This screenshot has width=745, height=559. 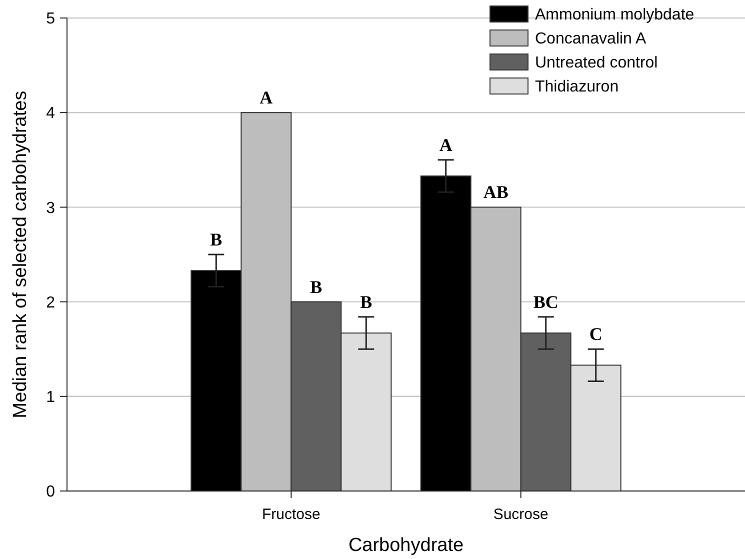 I want to click on y-tick-label: 1, so click(x=51, y=397).